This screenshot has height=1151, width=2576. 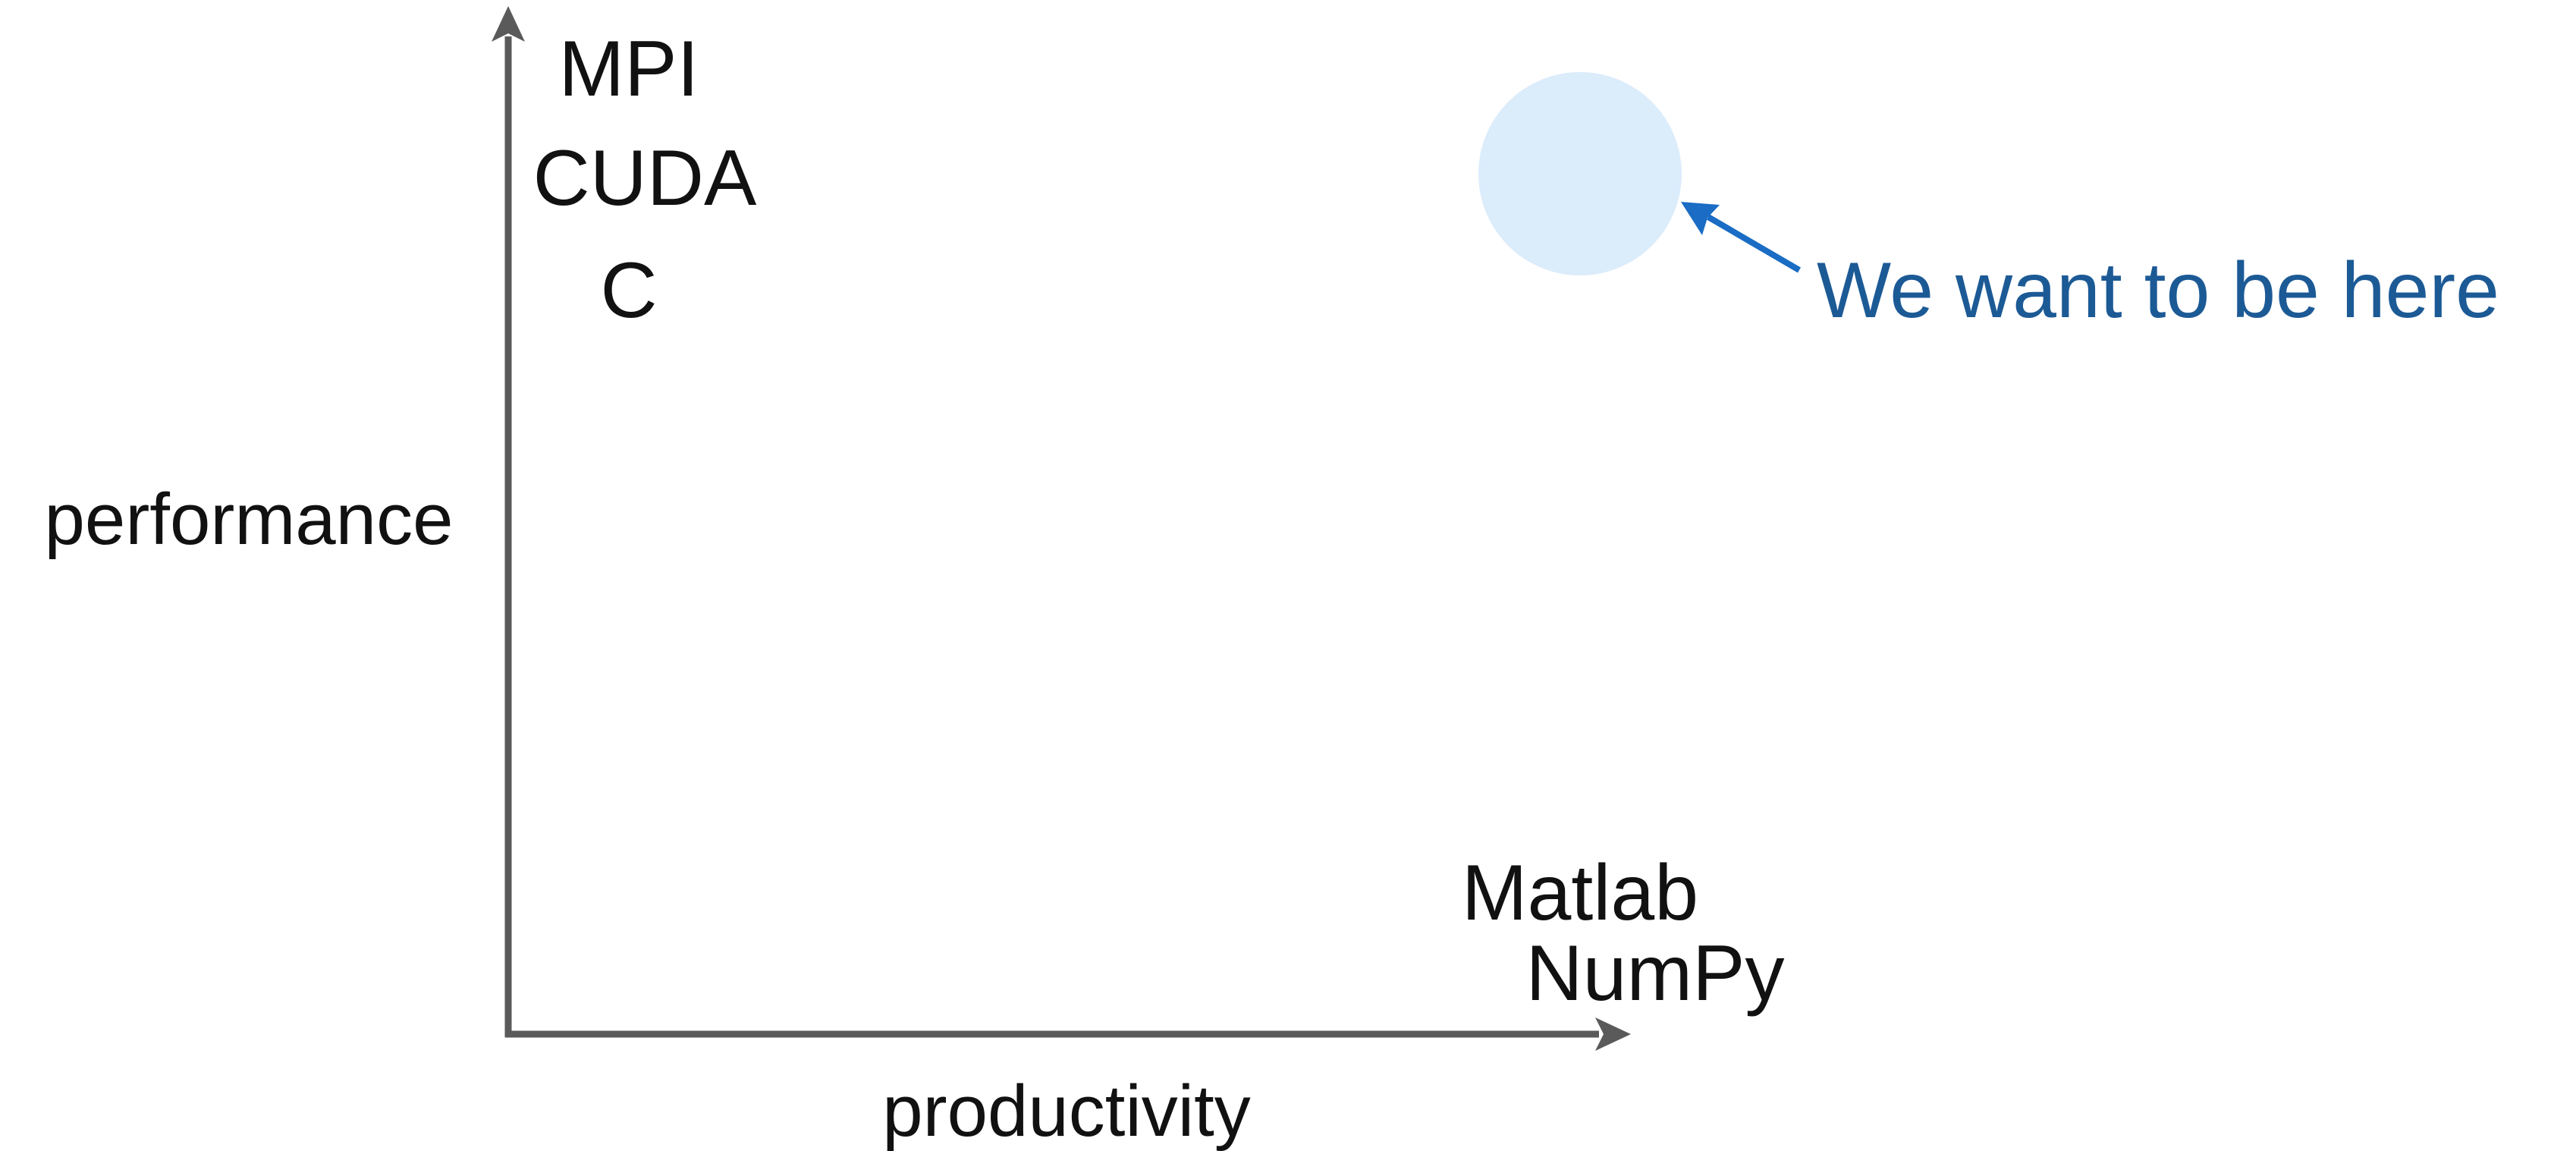 I want to click on x-axis-arrowhead, so click(x=1613, y=1034).